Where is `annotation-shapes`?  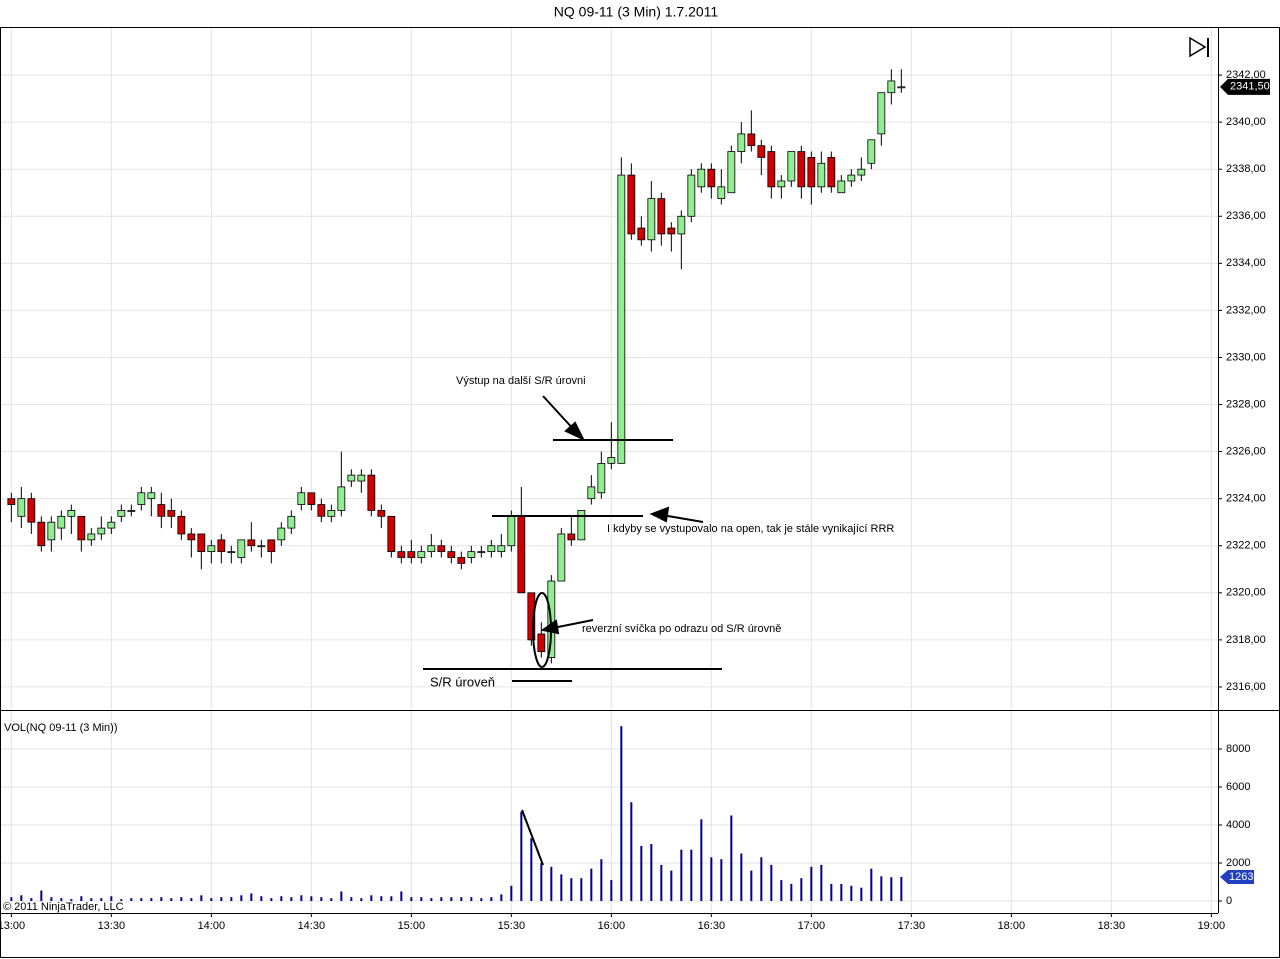
annotation-shapes is located at coordinates (572, 630).